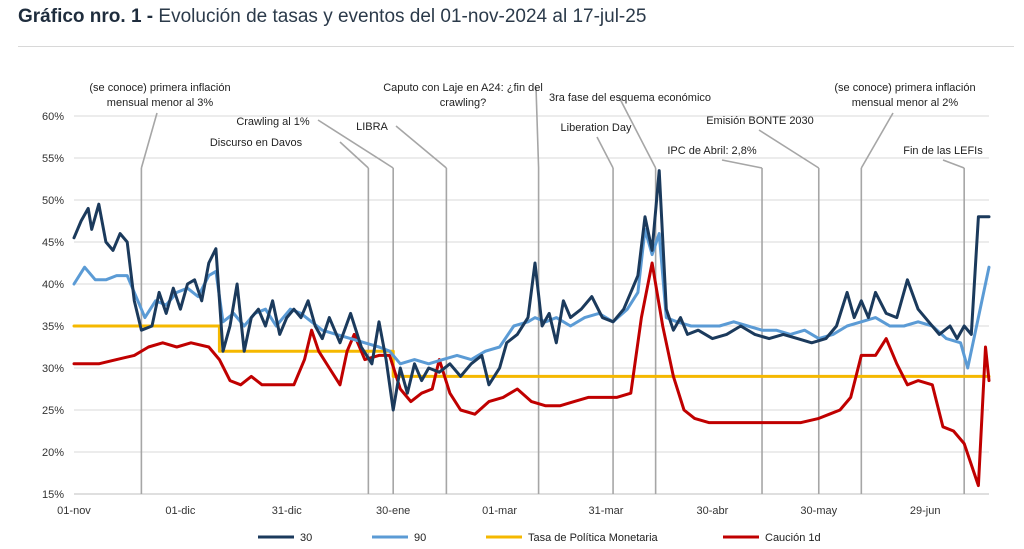 This screenshot has height=549, width=1024. What do you see at coordinates (306, 538) in the screenshot?
I see `legend-label: 30` at bounding box center [306, 538].